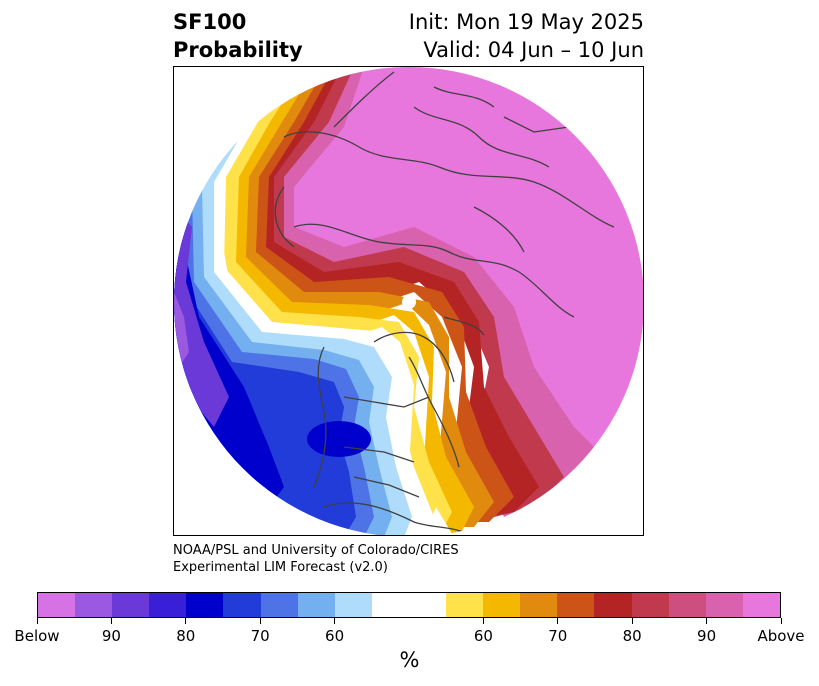  Describe the element at coordinates (238, 36) in the screenshot. I see `map-title: SF100 Probability` at that location.